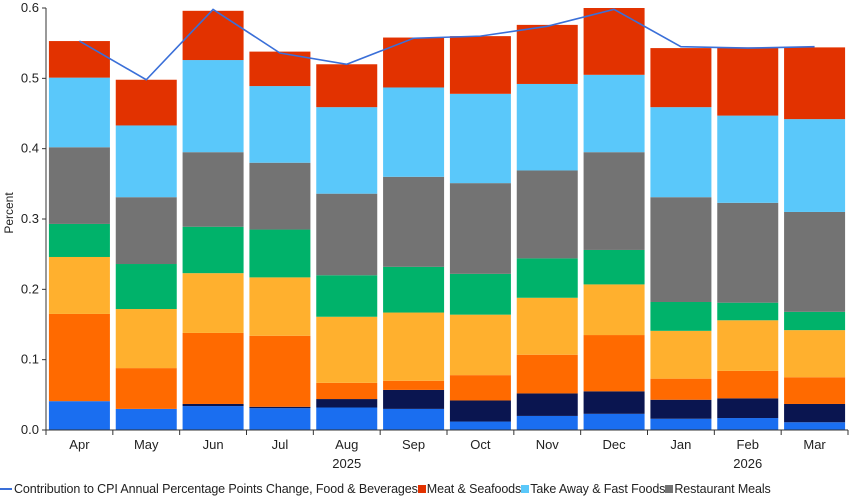 The height and width of the screenshot is (500, 860). Describe the element at coordinates (346, 444) in the screenshot. I see `x-tick-label: Aug` at that location.